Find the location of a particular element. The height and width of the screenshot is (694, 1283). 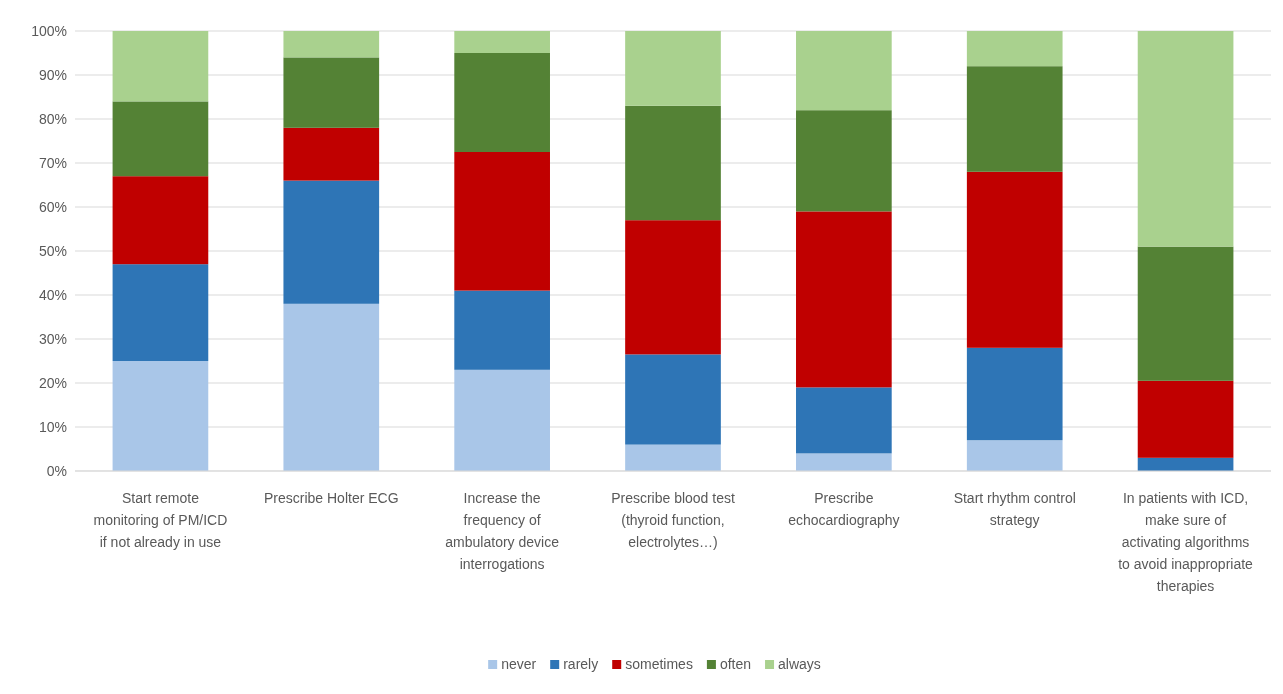

y-tick-label: 0% is located at coordinates (56, 470).